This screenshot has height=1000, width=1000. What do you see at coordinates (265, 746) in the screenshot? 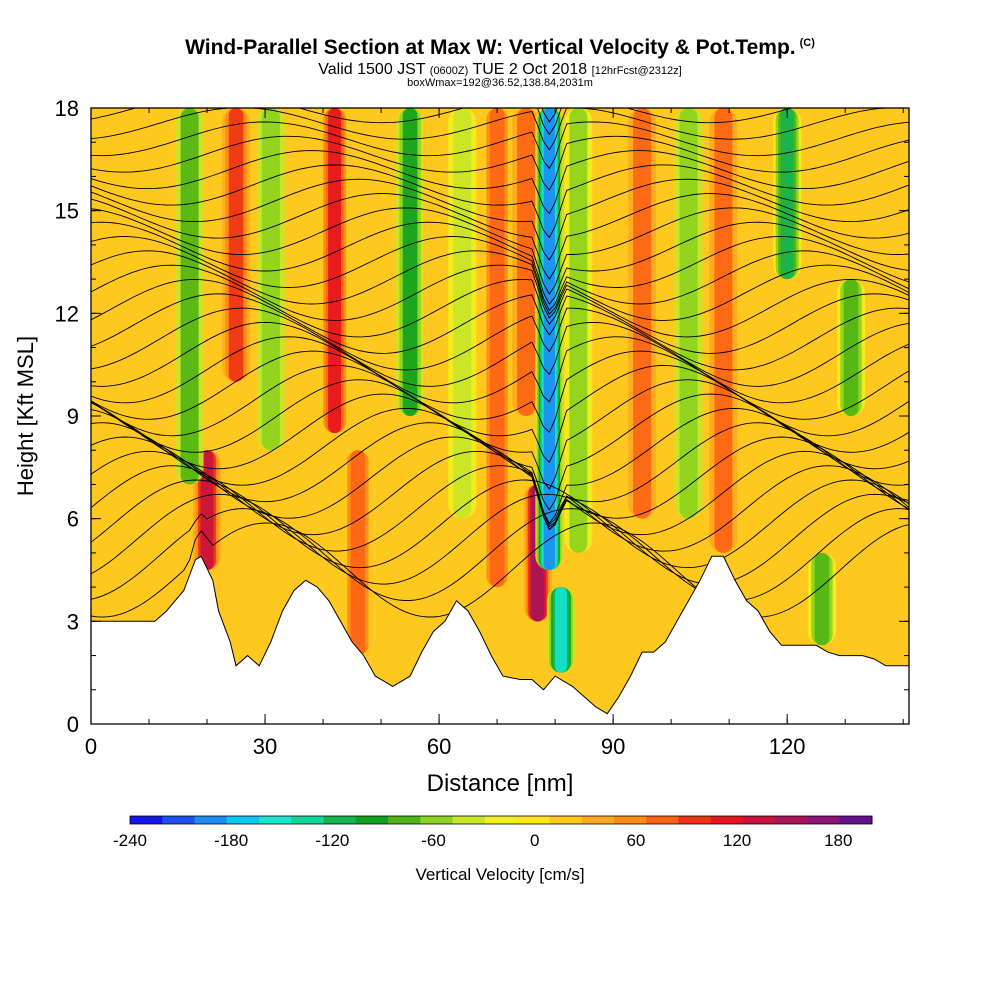
I see `x-tick-label: 30` at bounding box center [265, 746].